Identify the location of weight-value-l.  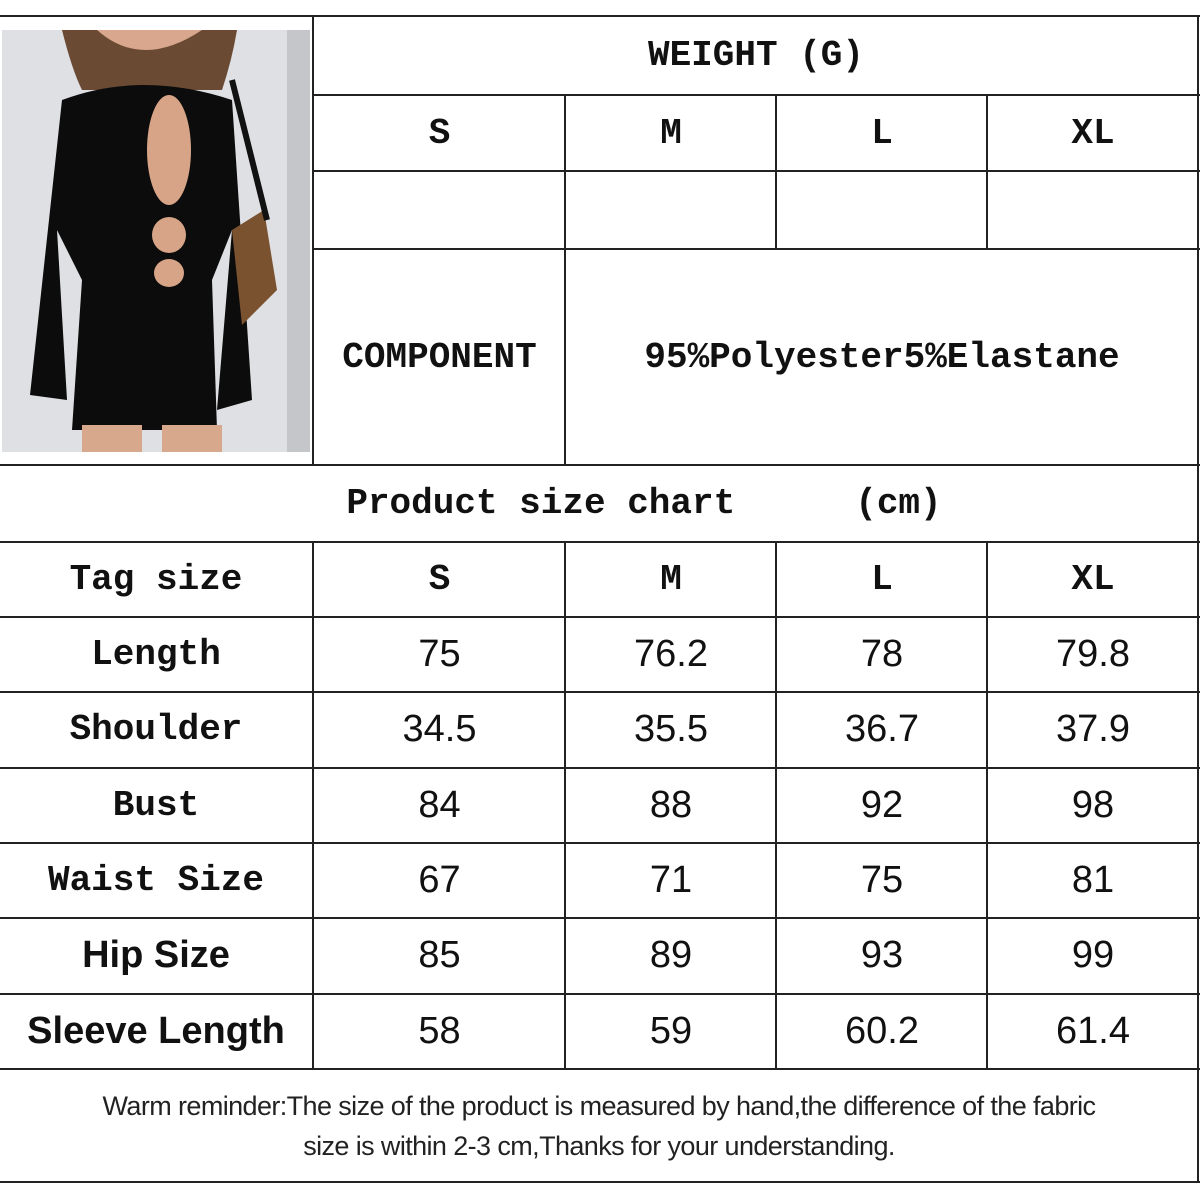
(882, 210).